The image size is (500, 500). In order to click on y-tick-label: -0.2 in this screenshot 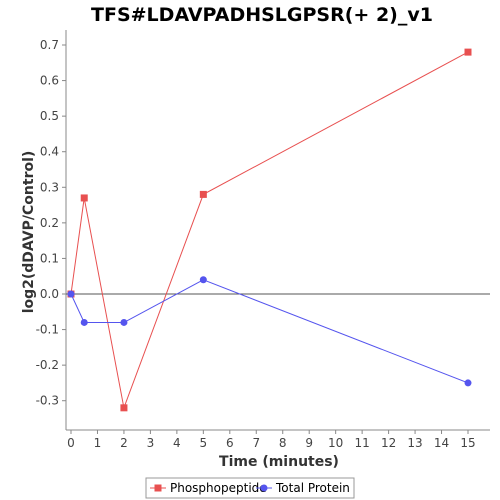, I will do `click(47, 365)`.